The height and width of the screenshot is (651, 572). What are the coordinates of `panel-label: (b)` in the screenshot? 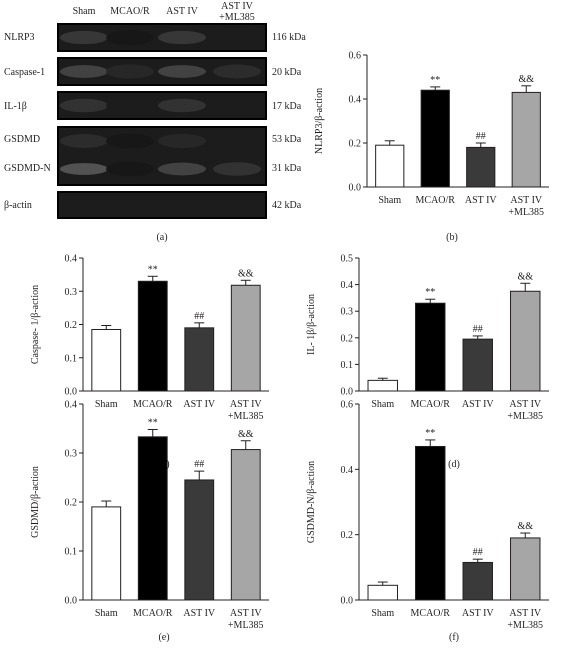 It's located at (452, 237).